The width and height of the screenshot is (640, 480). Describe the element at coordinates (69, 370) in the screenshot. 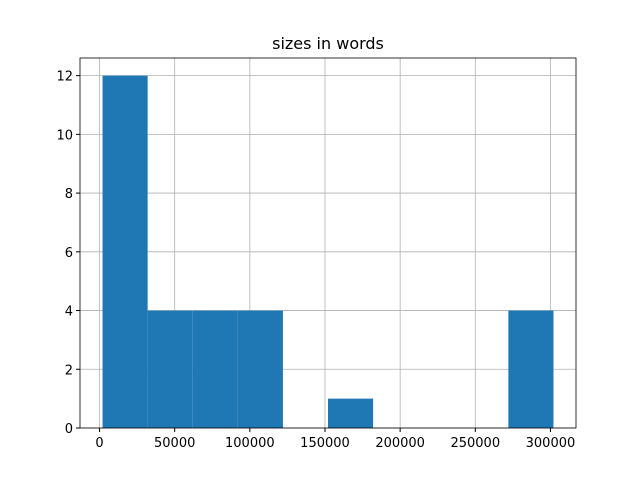

I see `y-tick-label: 2` at that location.